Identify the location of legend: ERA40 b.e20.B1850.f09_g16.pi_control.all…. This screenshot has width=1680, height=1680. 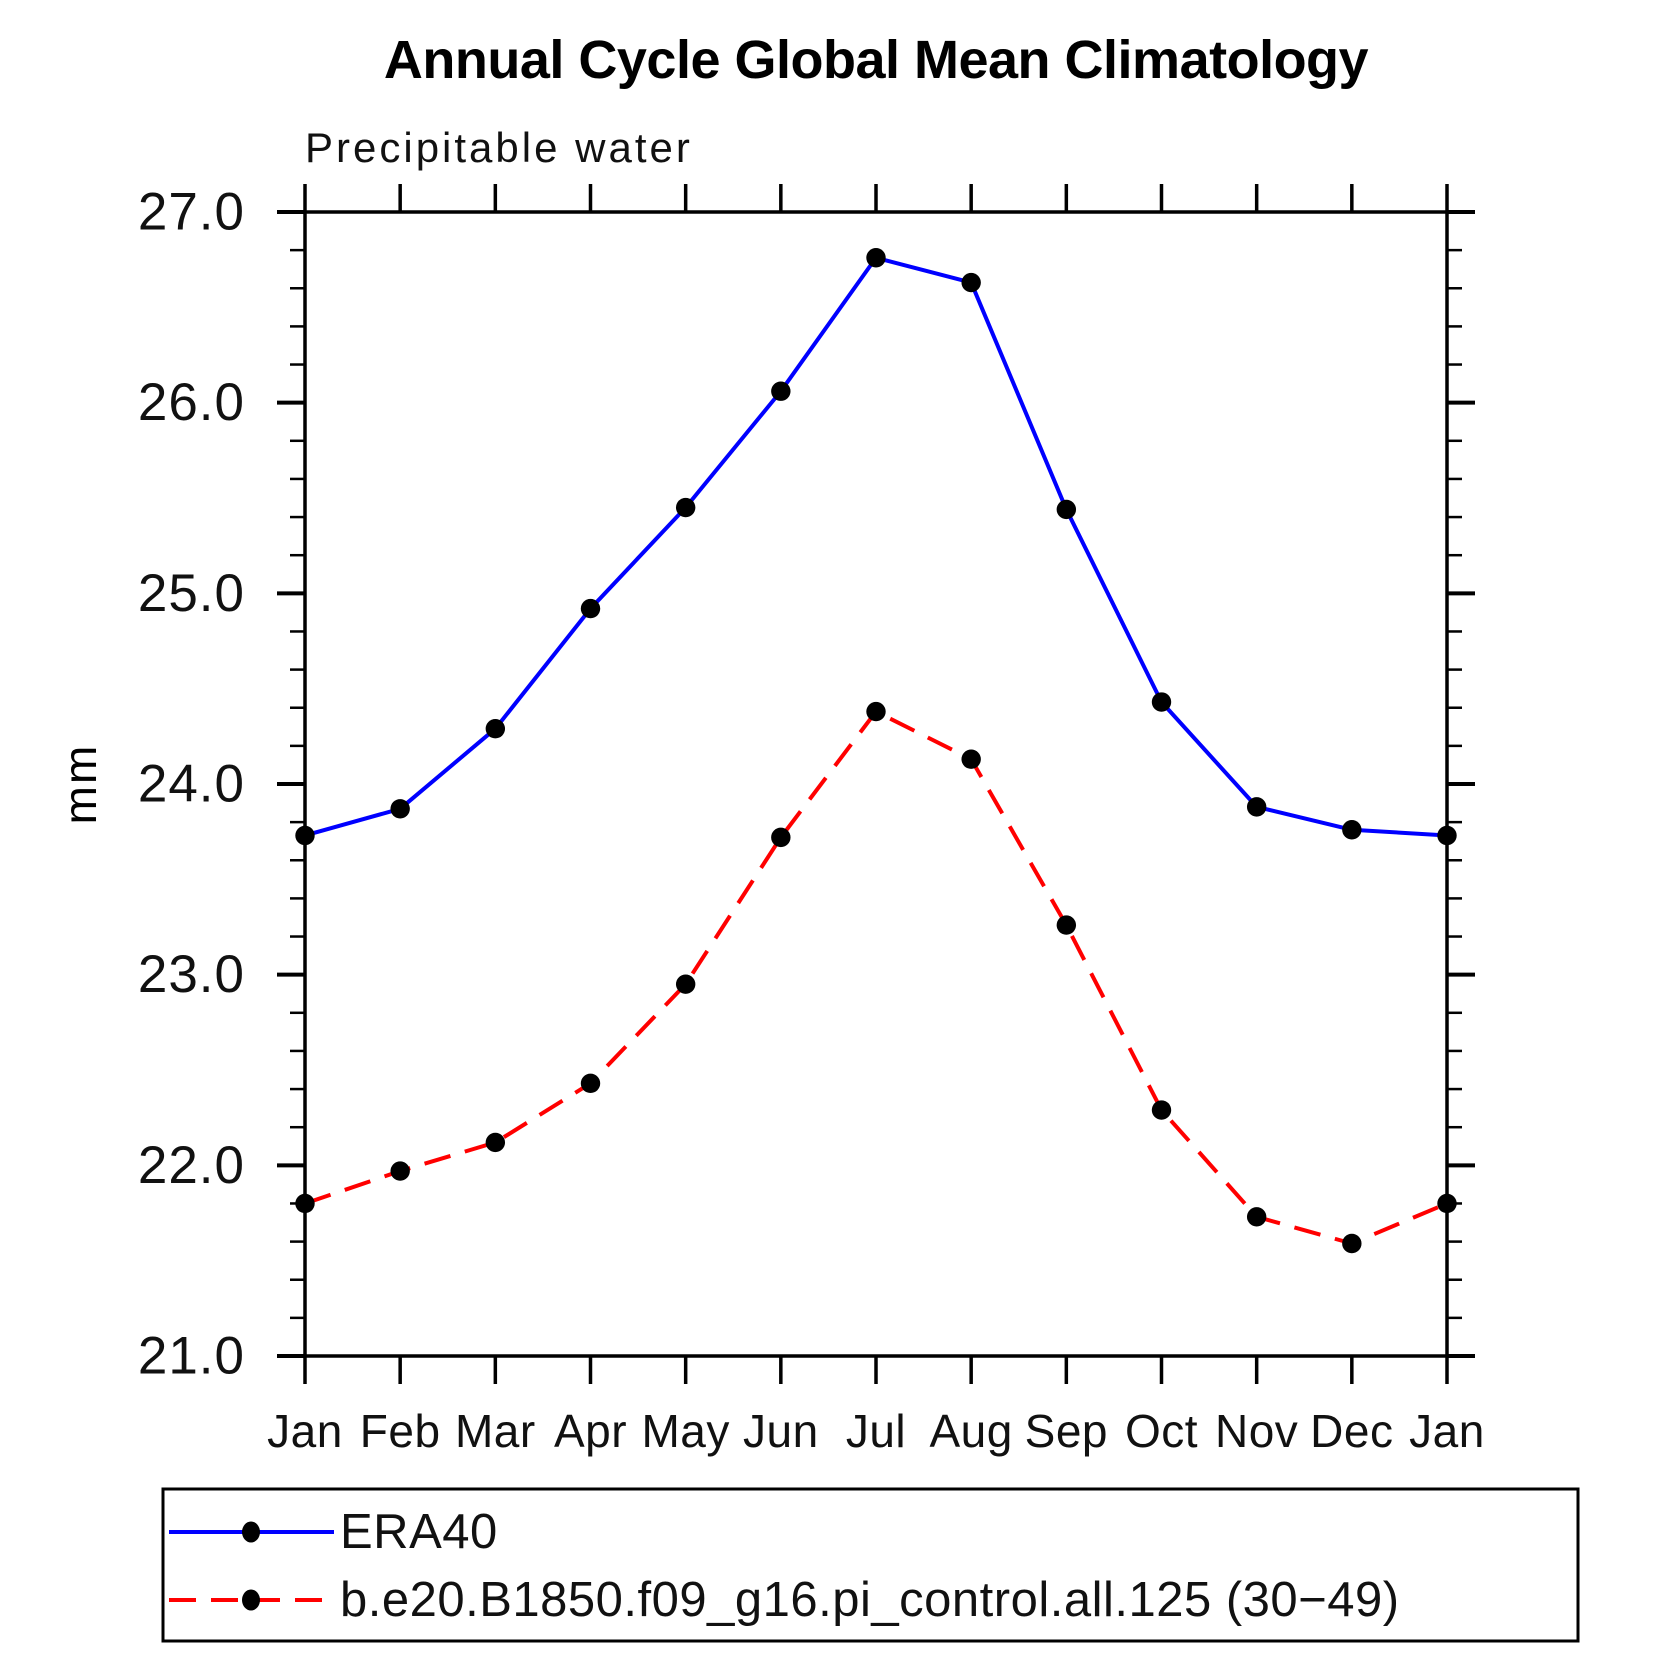
(870, 1565).